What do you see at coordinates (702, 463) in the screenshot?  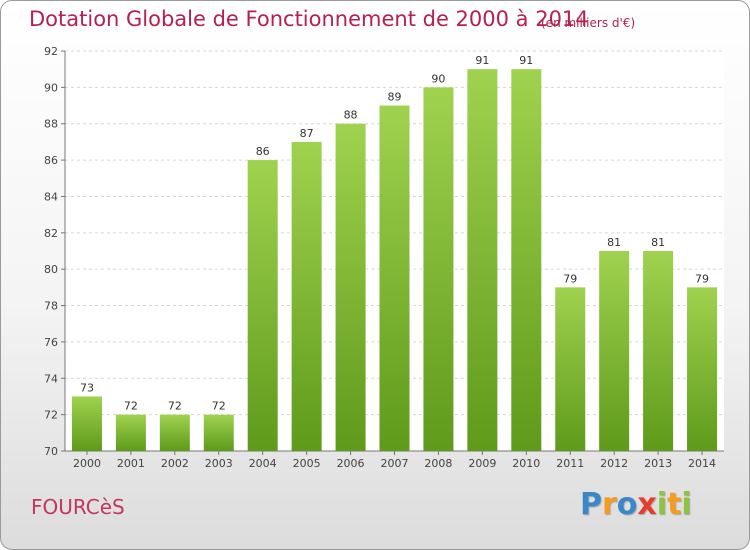 I see `x-tick-label: 2014` at bounding box center [702, 463].